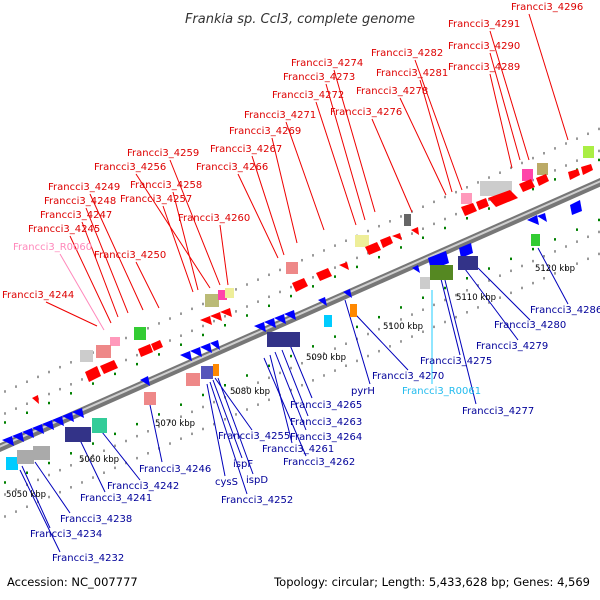 The width and height of the screenshot is (600, 600). I want to click on gene-label-Francci3_4280: Francci3_4280, so click(530, 325).